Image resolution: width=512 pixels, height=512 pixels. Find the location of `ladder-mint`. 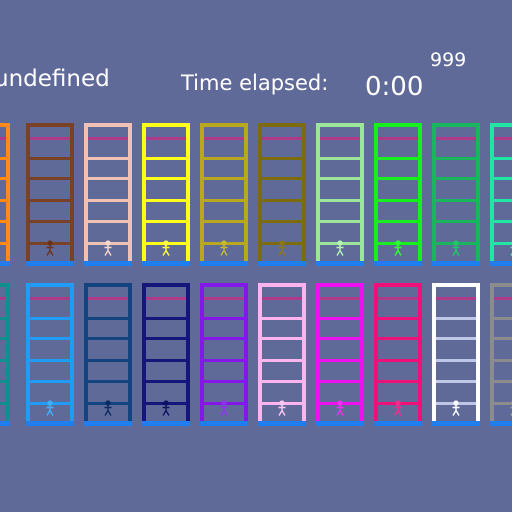

ladder-mint is located at coordinates (340, 194).